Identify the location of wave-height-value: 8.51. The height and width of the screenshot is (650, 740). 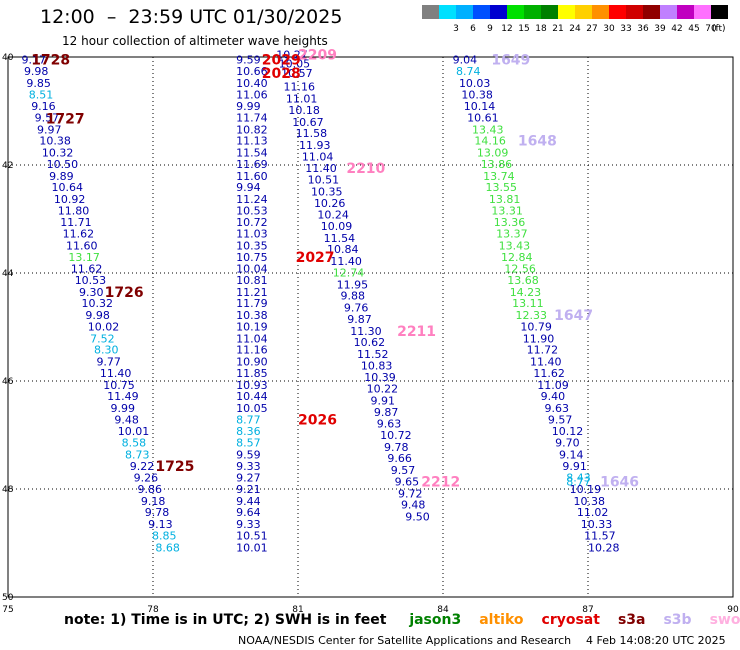
(41, 94).